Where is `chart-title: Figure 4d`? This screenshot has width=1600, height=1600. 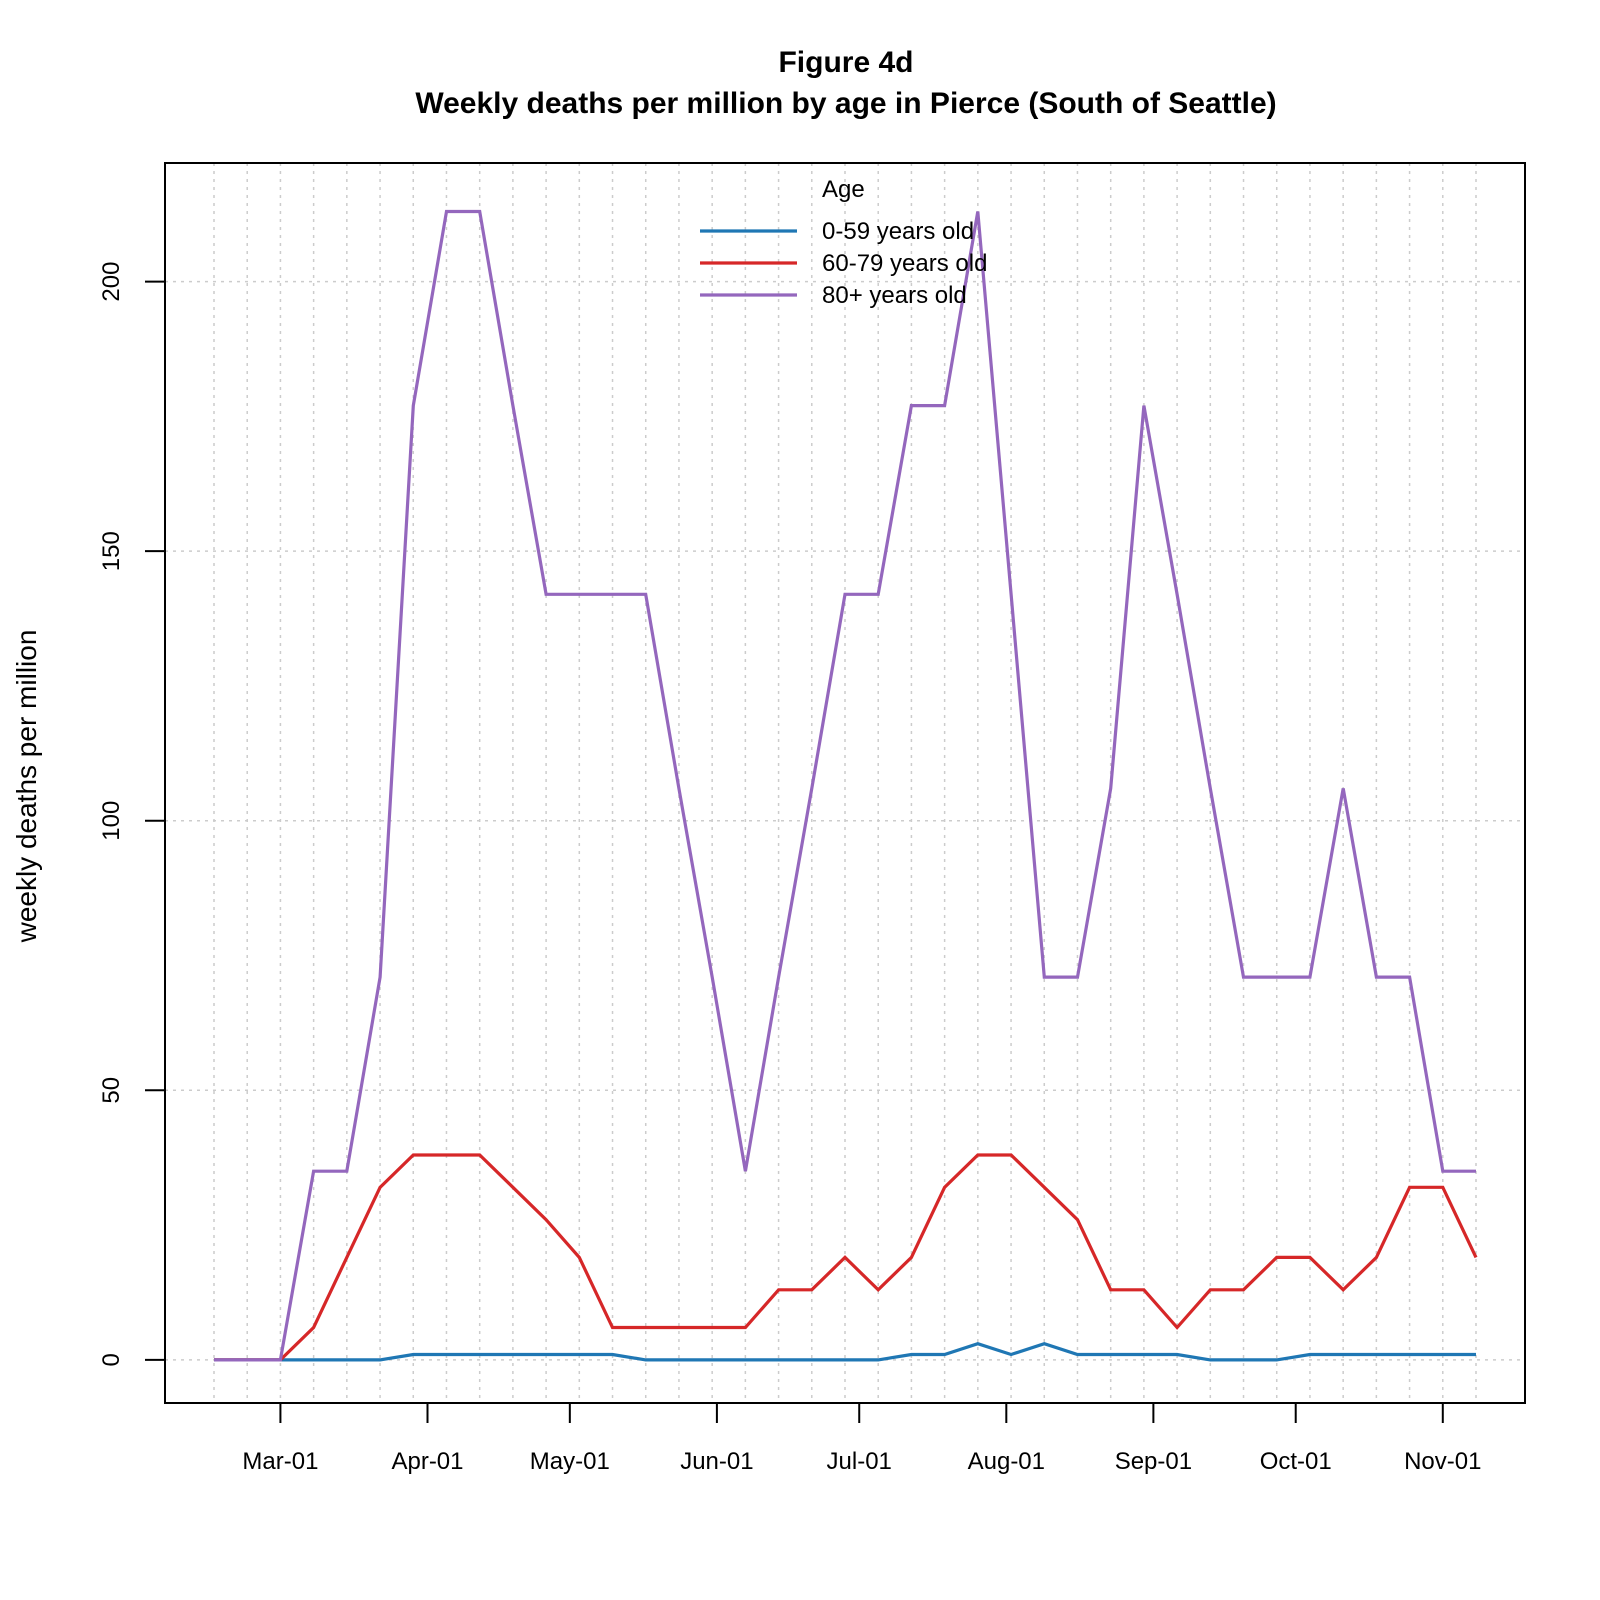
chart-title: Figure 4d is located at coordinates (845, 62).